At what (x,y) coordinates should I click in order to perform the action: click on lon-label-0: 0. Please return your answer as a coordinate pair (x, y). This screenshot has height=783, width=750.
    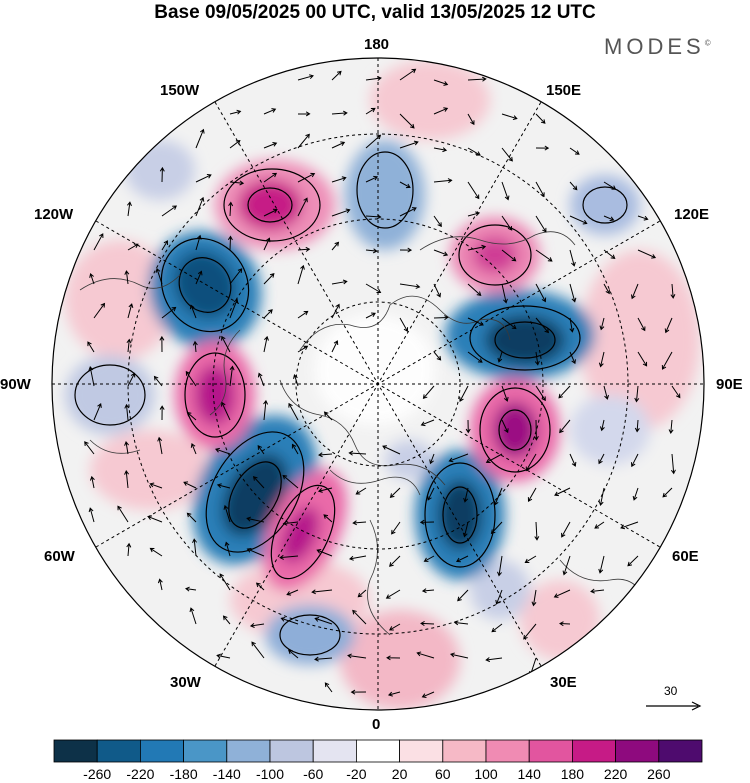
    Looking at the image, I should click on (376, 724).